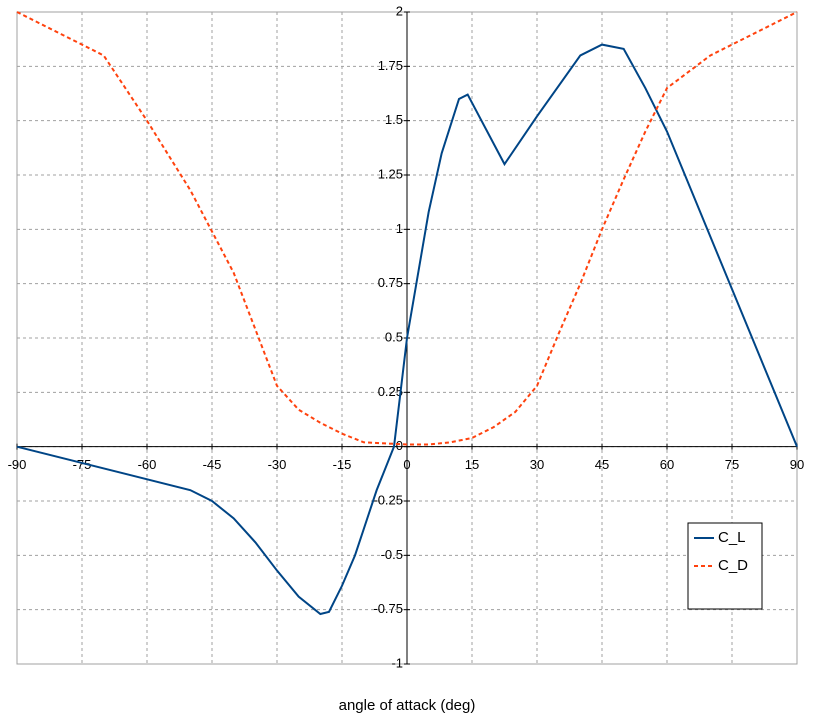 The height and width of the screenshot is (726, 822). Describe the element at coordinates (392, 554) in the screenshot. I see `y-tick-label: -0.5` at that location.